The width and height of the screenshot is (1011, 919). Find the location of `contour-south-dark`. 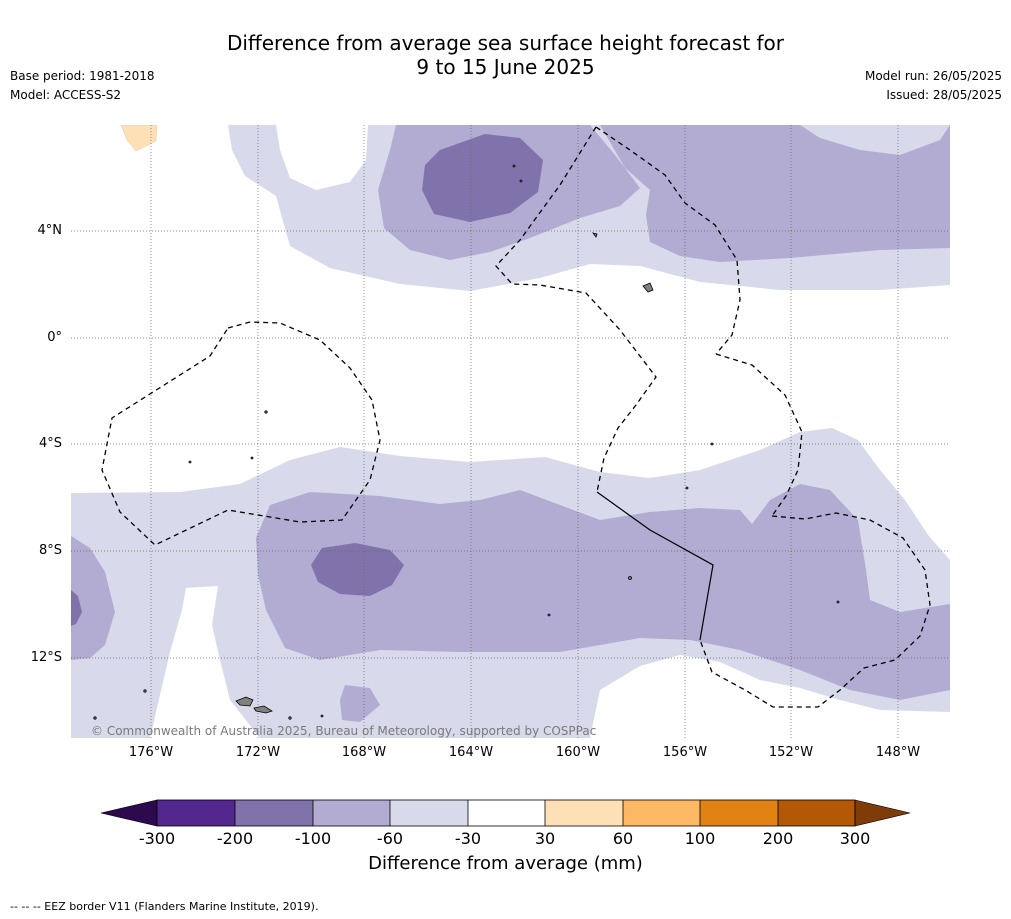

contour-south-dark is located at coordinates (357, 569).